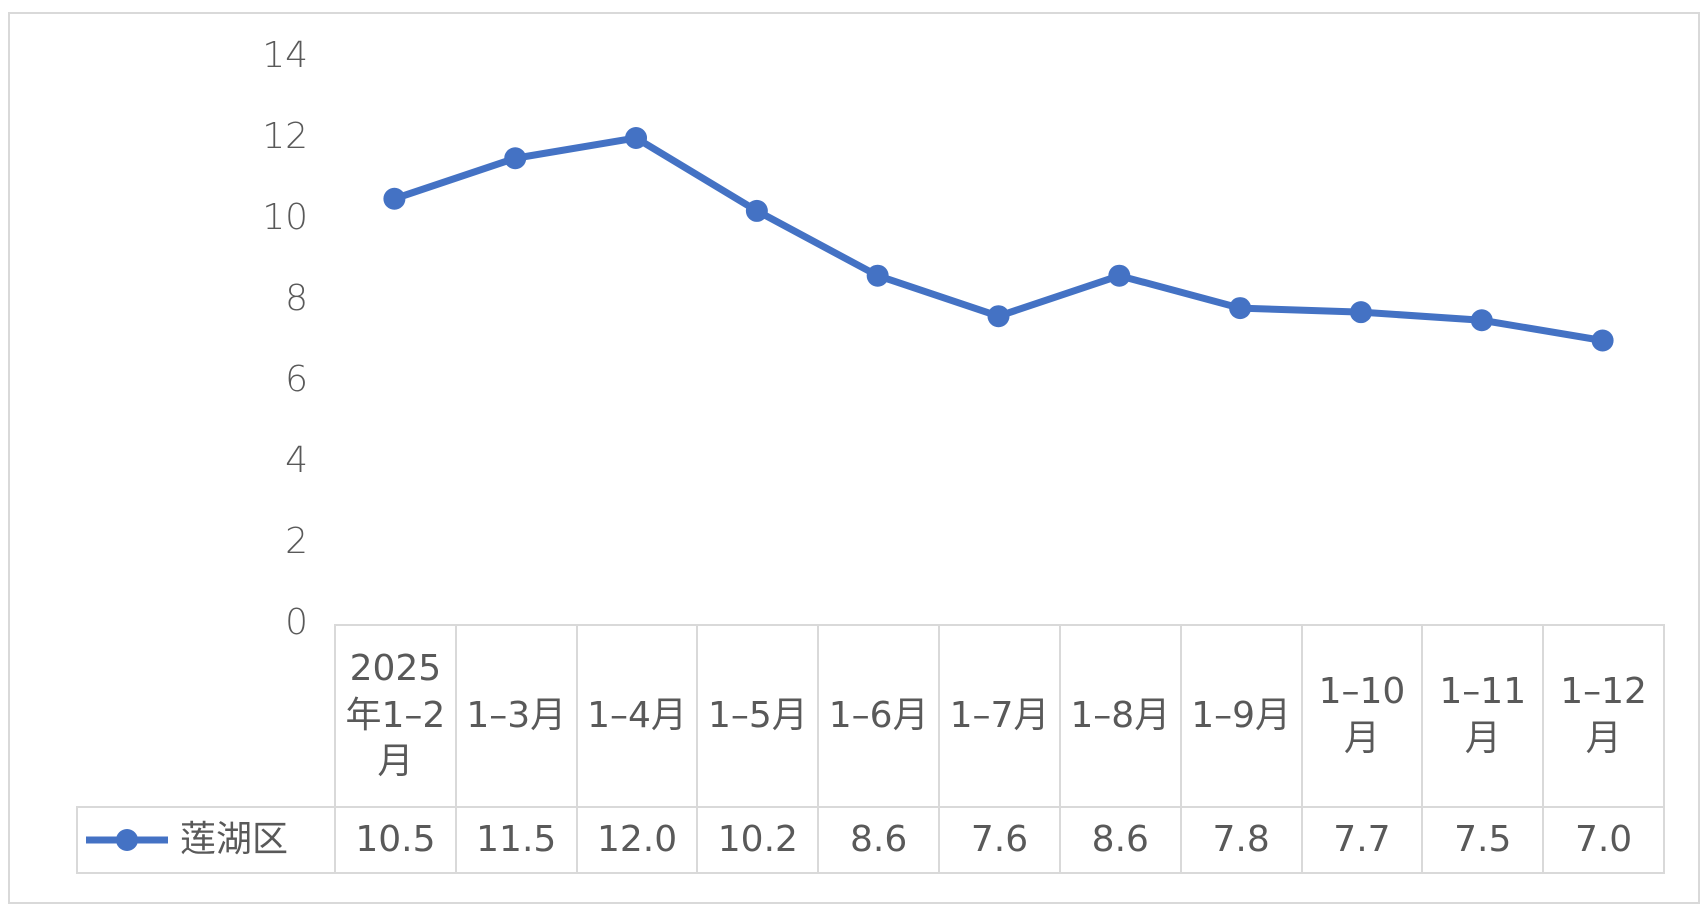 Image resolution: width=1702 pixels, height=906 pixels. What do you see at coordinates (296, 298) in the screenshot?
I see `y-tick-label: 8` at bounding box center [296, 298].